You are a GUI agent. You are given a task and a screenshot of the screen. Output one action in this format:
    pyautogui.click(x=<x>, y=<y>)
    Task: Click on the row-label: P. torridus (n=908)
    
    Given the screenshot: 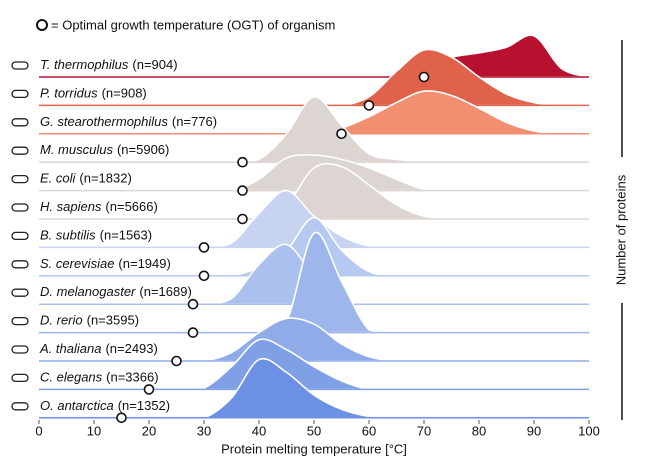 What is the action you would take?
    pyautogui.click(x=93, y=93)
    